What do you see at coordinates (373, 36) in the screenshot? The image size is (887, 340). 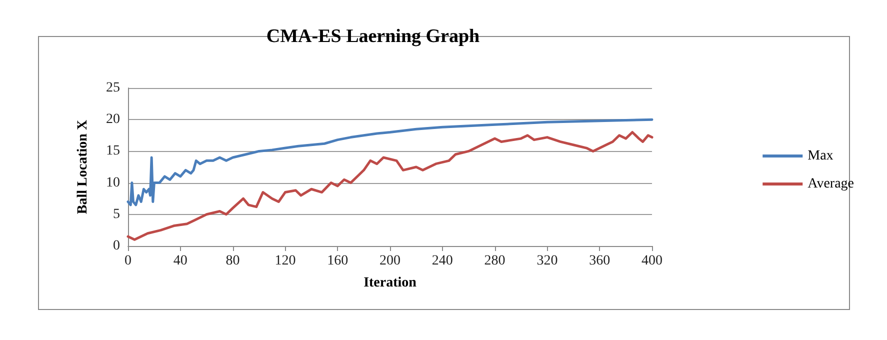 I see `chart-title: CMA-ES Laerning Graph` at bounding box center [373, 36].